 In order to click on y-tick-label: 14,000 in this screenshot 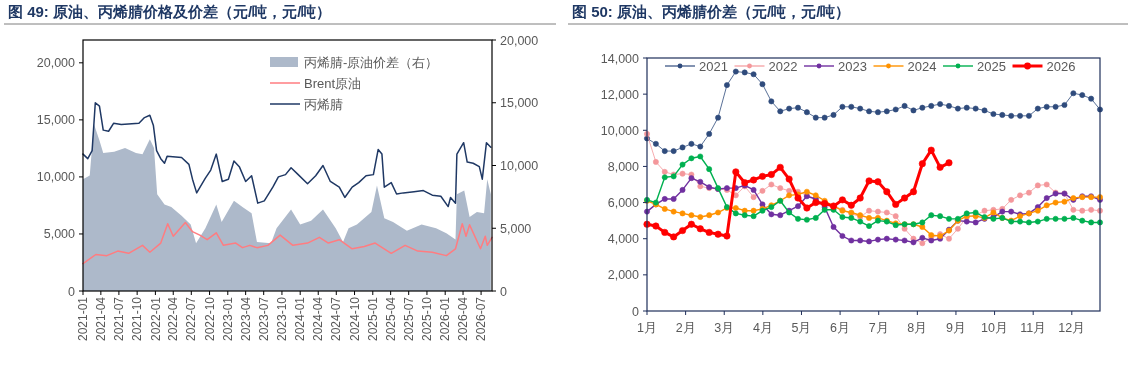, I will do `click(620, 58)`.